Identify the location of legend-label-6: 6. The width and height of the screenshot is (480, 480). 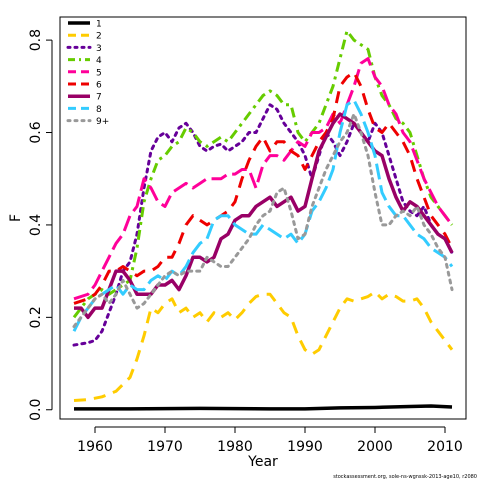
(99, 86).